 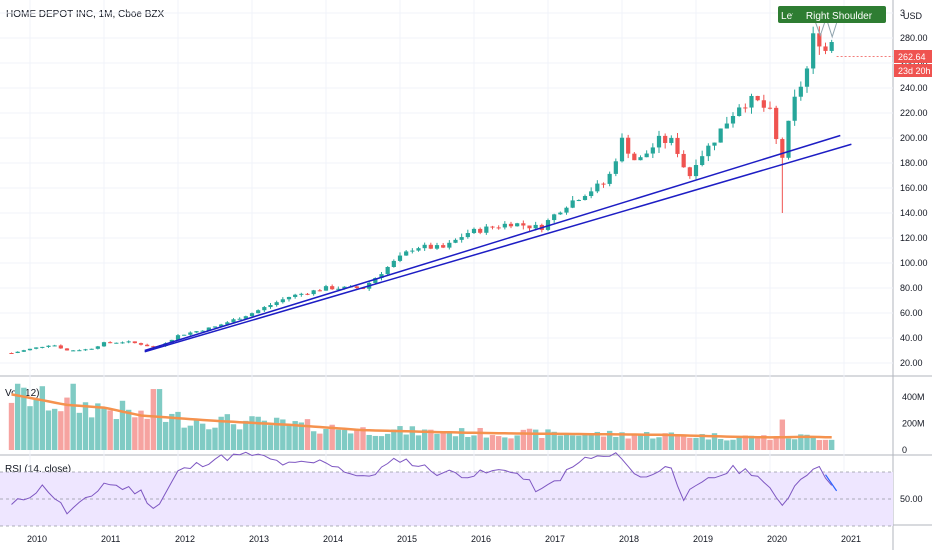 I want to click on rsi-axis-ticks: 50.00, so click(x=911, y=499).